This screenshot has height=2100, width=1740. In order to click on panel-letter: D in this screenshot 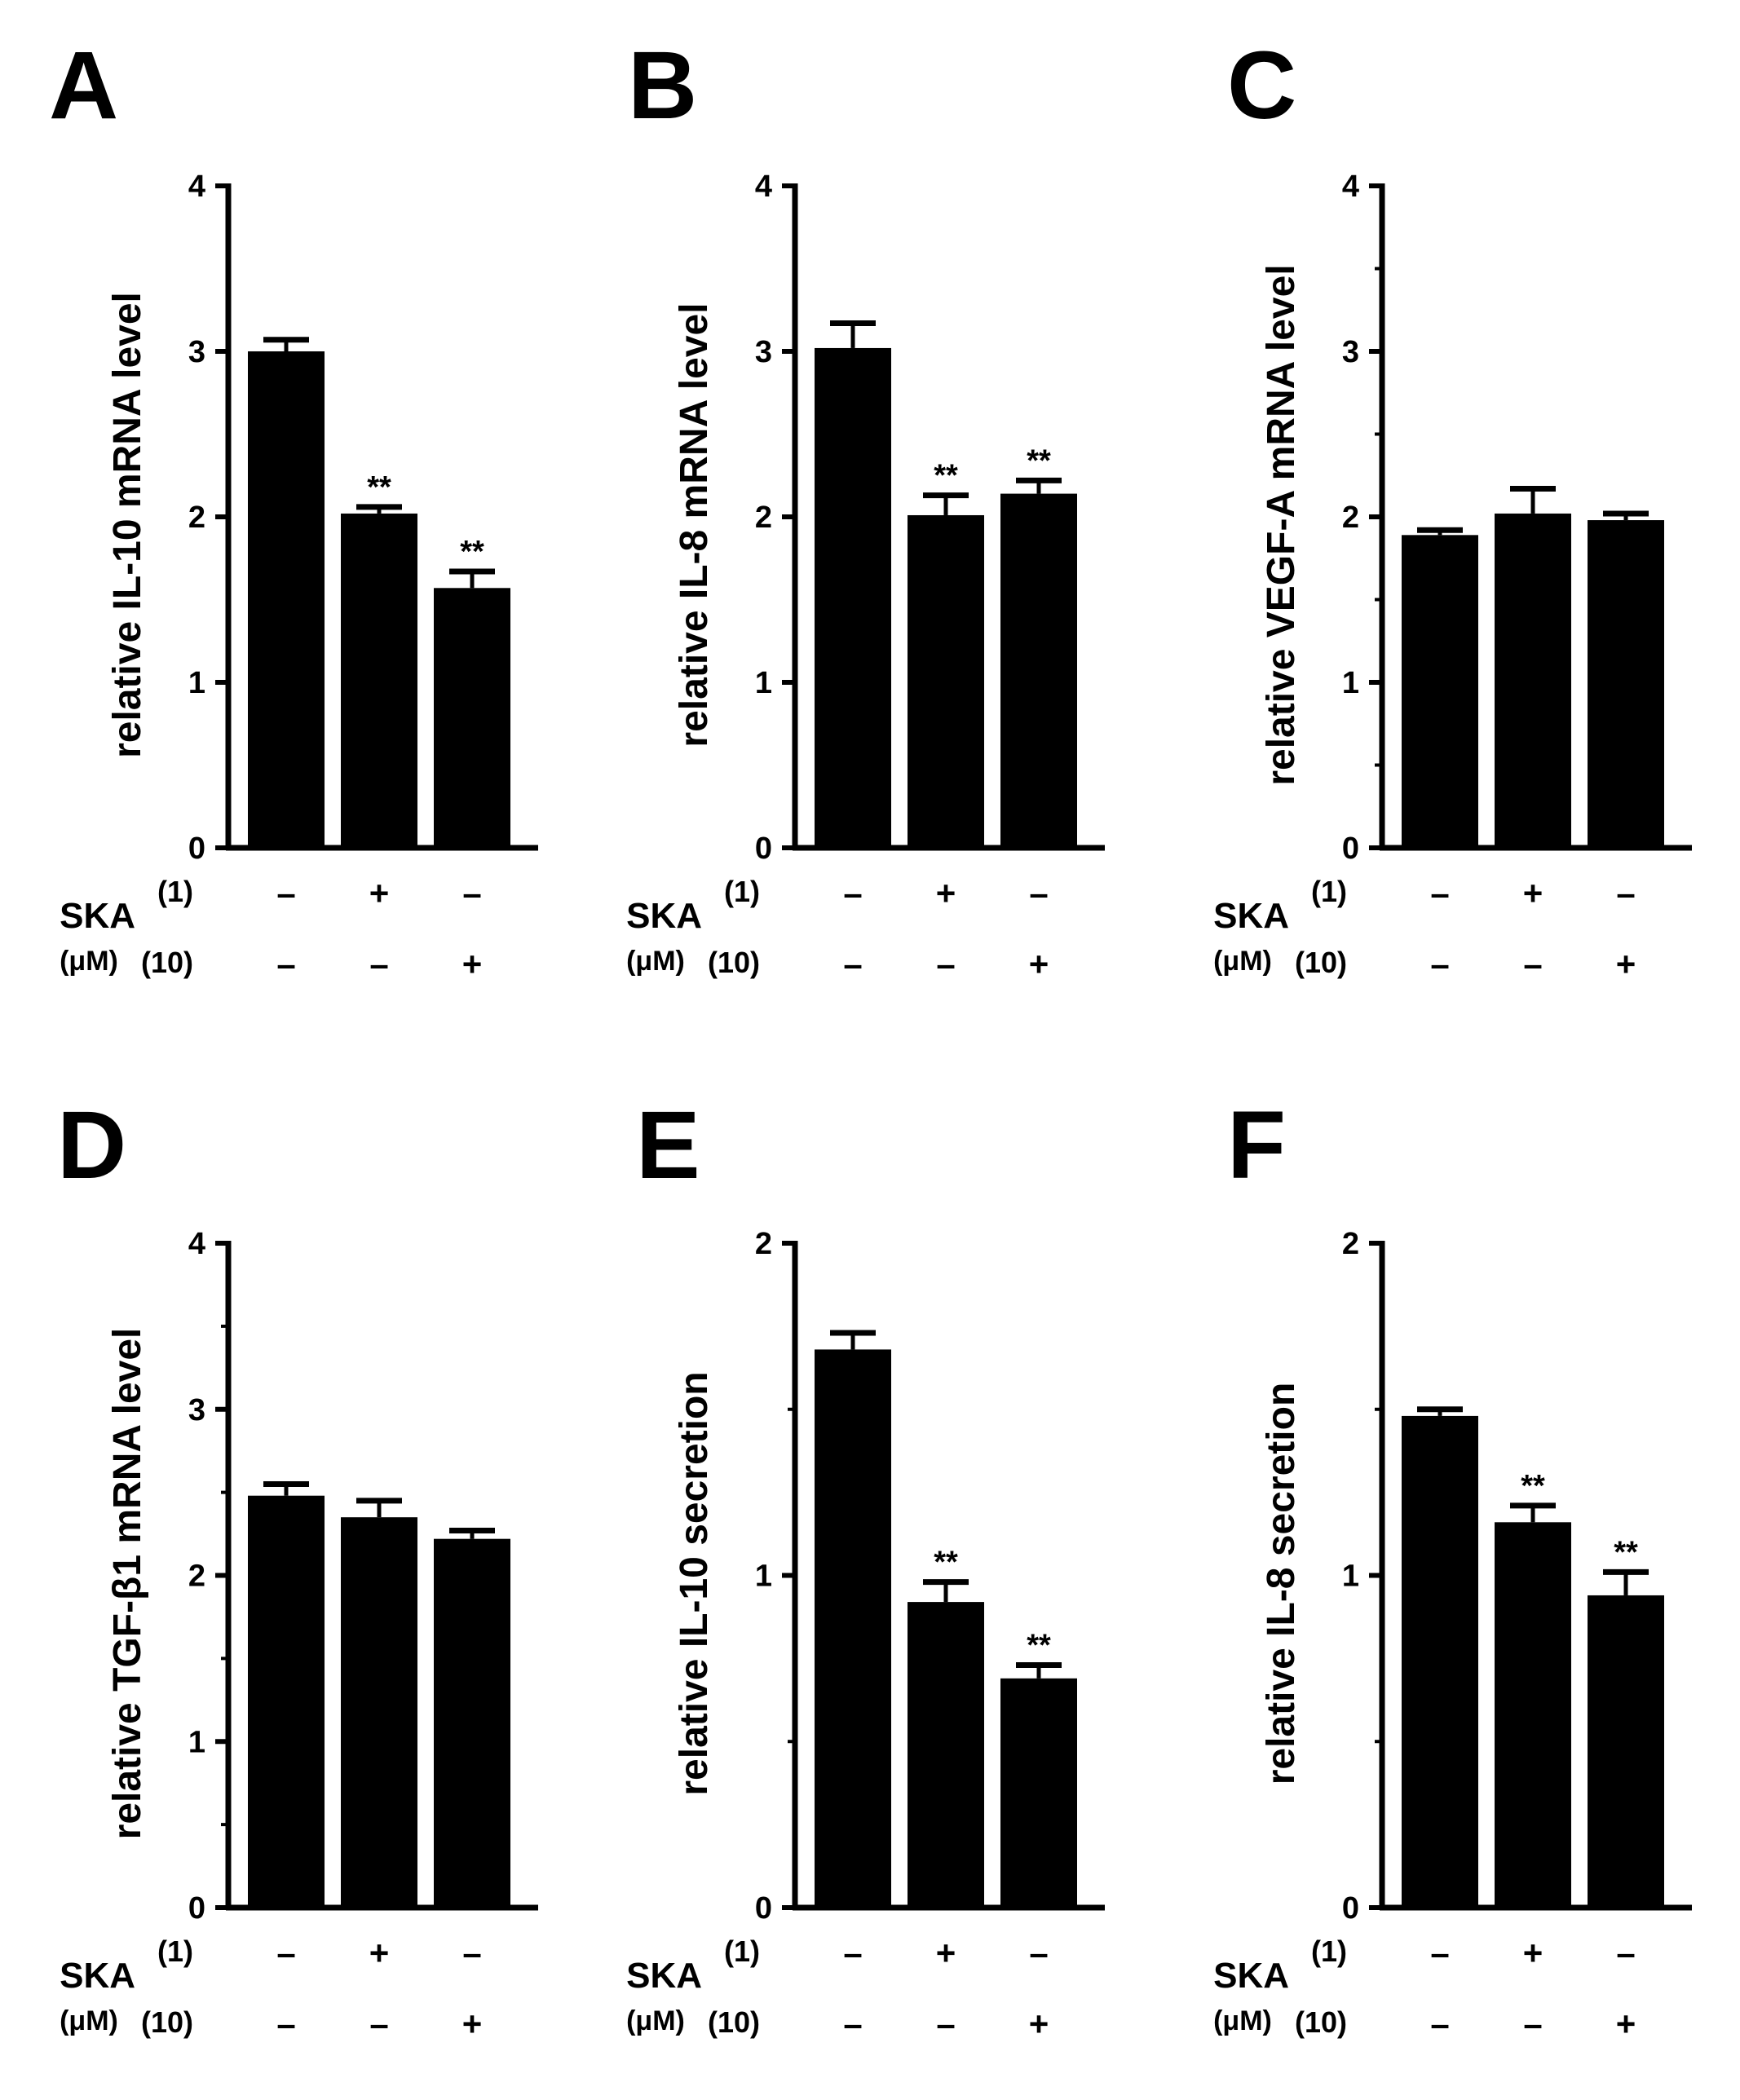, I will do `click(91, 1145)`.